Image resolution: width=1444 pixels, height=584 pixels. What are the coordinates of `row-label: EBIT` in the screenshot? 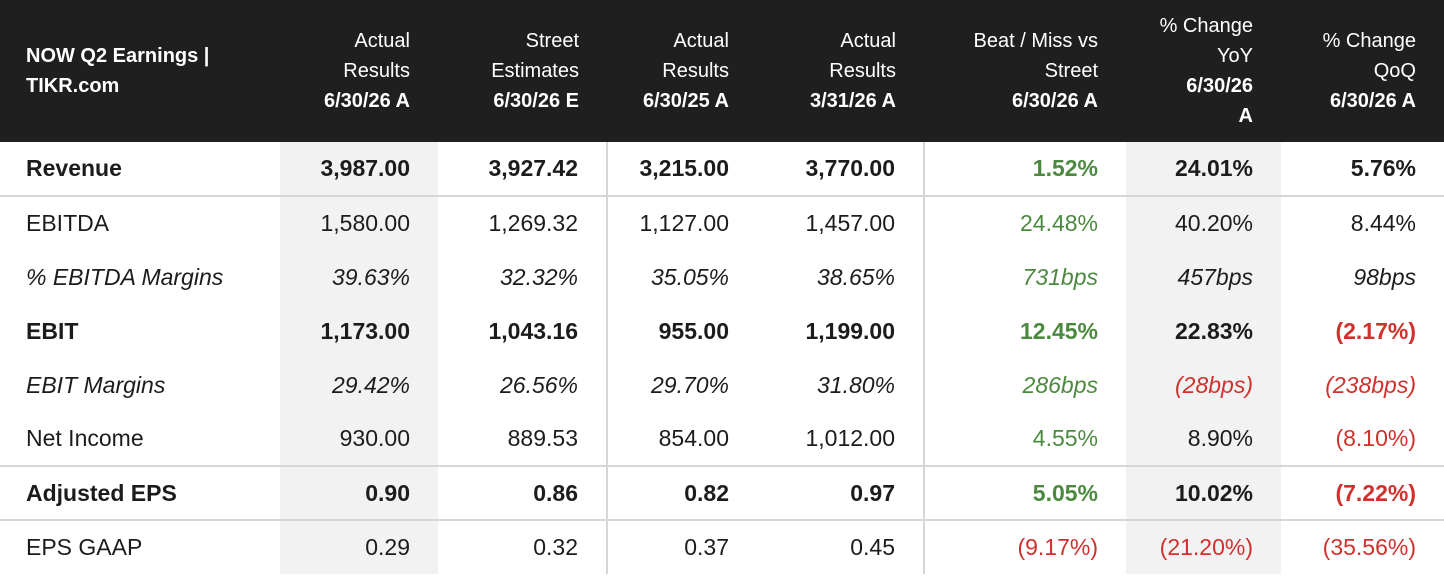 It's located at (52, 330).